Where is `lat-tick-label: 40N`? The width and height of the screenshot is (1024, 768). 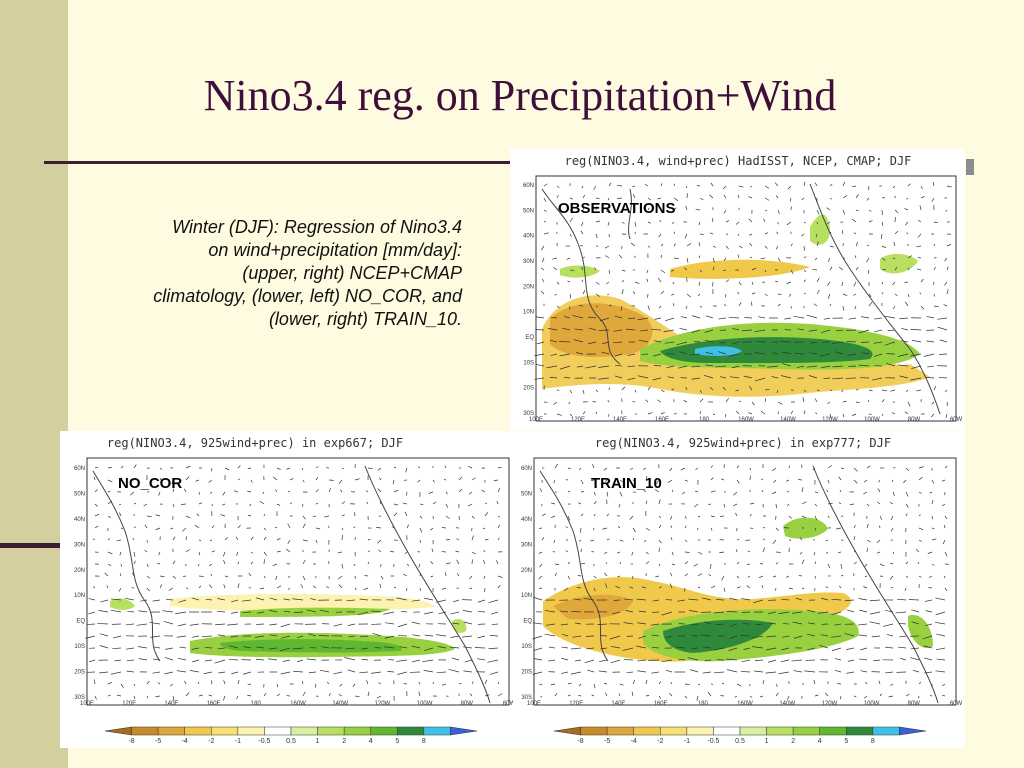
lat-tick-label: 40N is located at coordinates (528, 237).